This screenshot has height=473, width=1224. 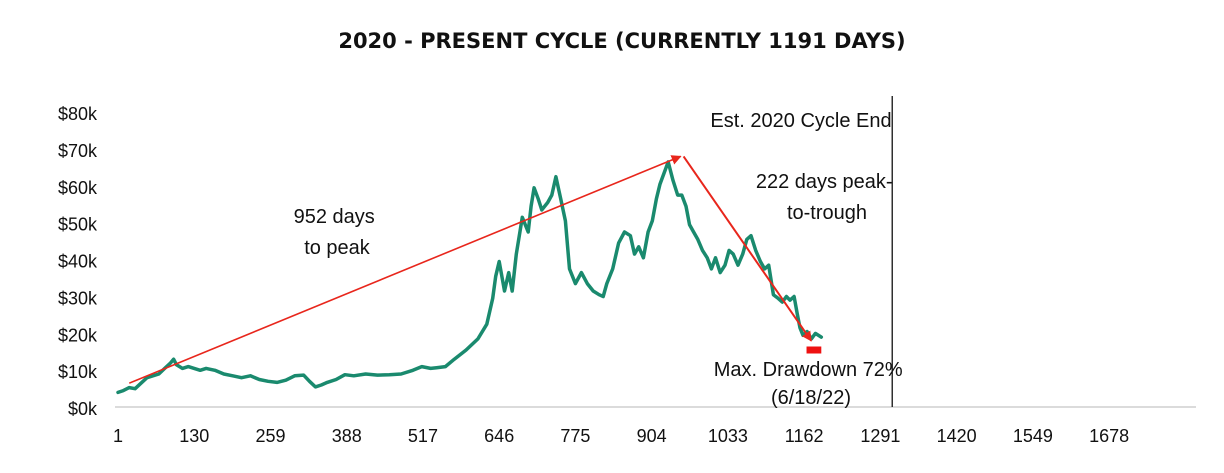 What do you see at coordinates (804, 436) in the screenshot?
I see `x-tick-label: 1162` at bounding box center [804, 436].